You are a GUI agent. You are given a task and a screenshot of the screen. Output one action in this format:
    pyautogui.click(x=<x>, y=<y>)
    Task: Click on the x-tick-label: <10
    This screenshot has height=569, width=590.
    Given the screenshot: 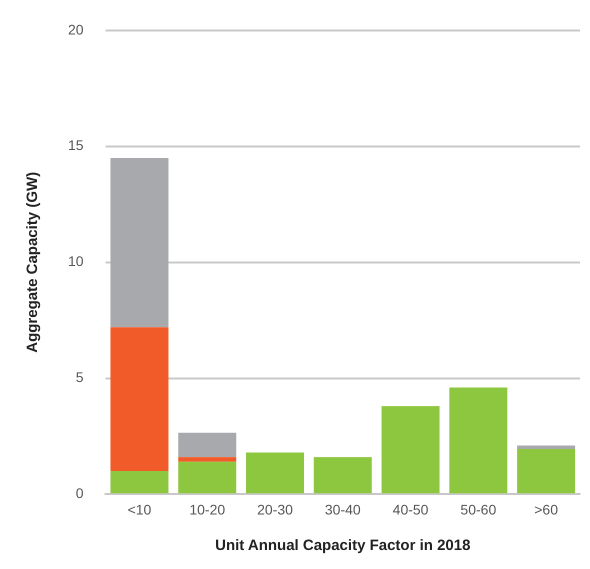 What is the action you would take?
    pyautogui.click(x=140, y=509)
    